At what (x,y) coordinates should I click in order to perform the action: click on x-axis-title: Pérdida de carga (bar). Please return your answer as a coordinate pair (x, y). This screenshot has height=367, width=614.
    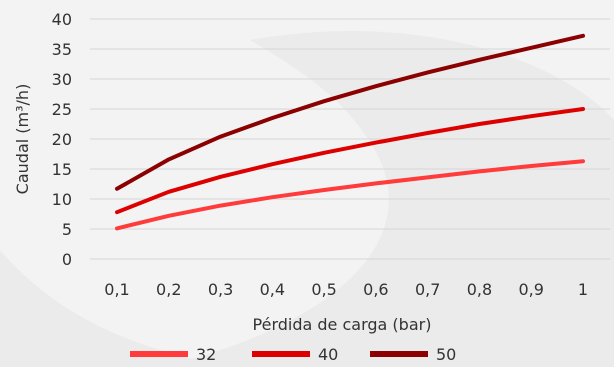
    Looking at the image, I should click on (342, 324).